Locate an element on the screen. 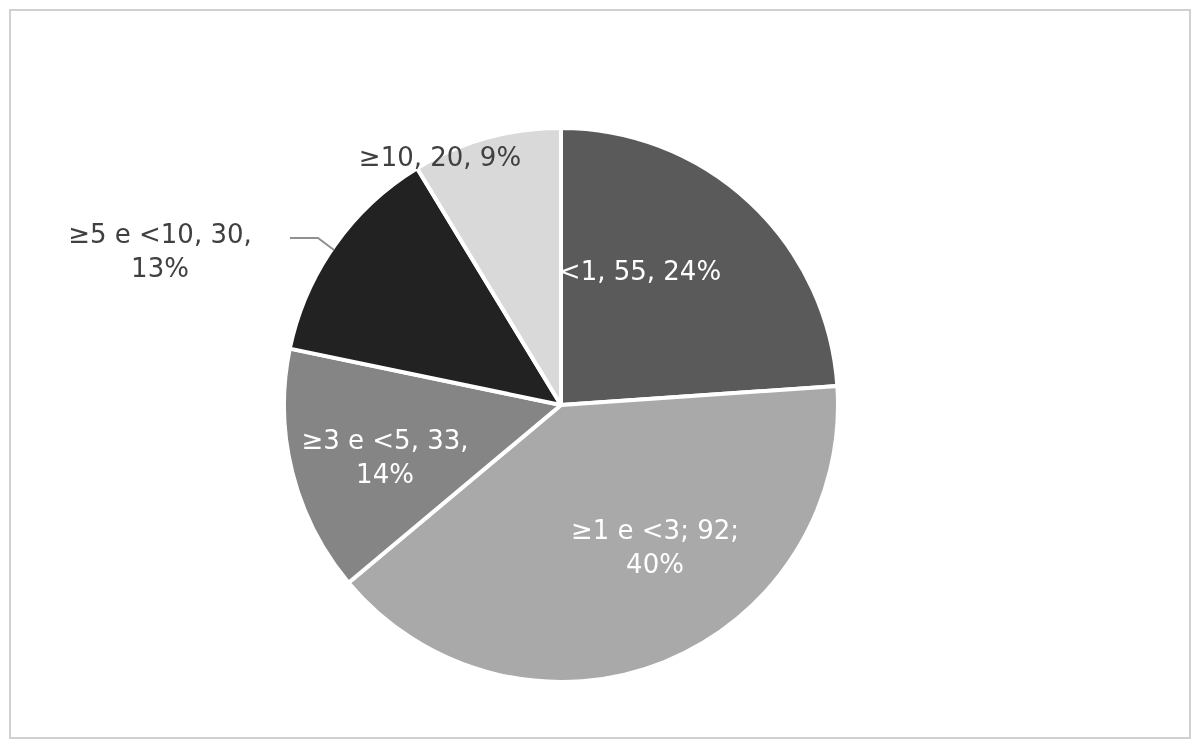 Image resolution: width=1200 pixels, height=748 pixels. slice-label: ≥5 e <10, 30, 13% is located at coordinates (160, 250).